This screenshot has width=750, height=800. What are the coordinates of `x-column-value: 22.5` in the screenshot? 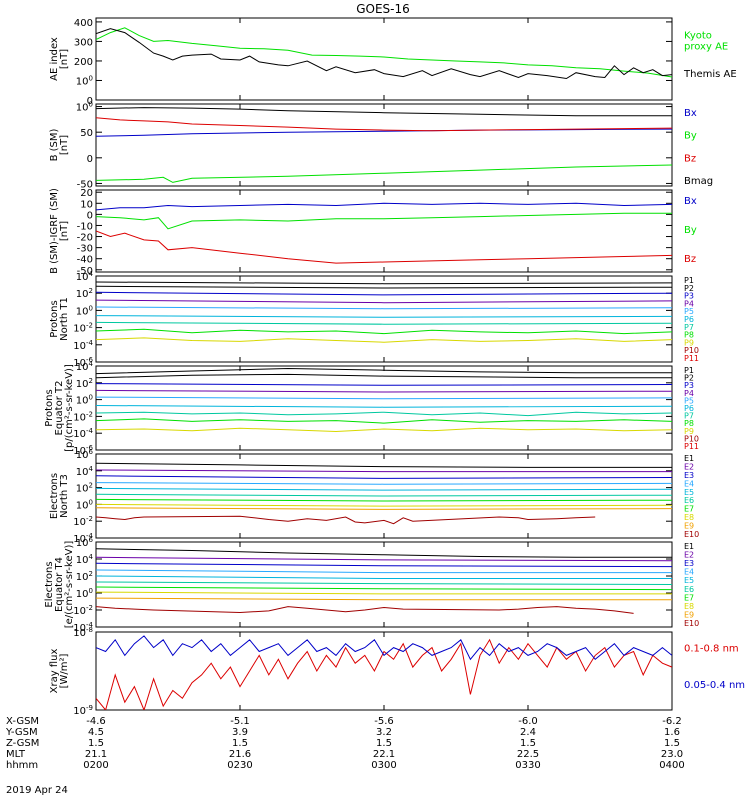 It's located at (528, 754).